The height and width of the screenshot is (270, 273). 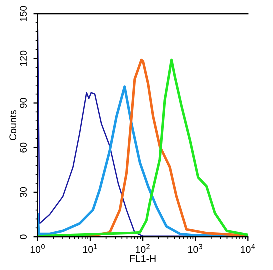 I want to click on x-tick-label: 10$^{4}$, so click(x=248, y=249).